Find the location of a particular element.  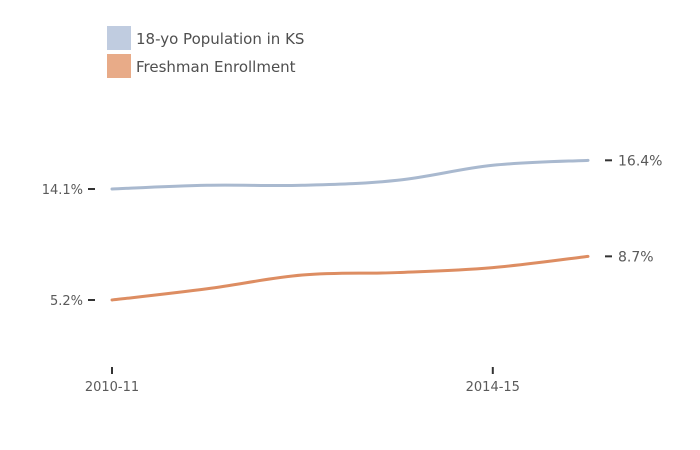

legend-label-freshman-enrollment: Freshman Enrollment is located at coordinates (216, 67).